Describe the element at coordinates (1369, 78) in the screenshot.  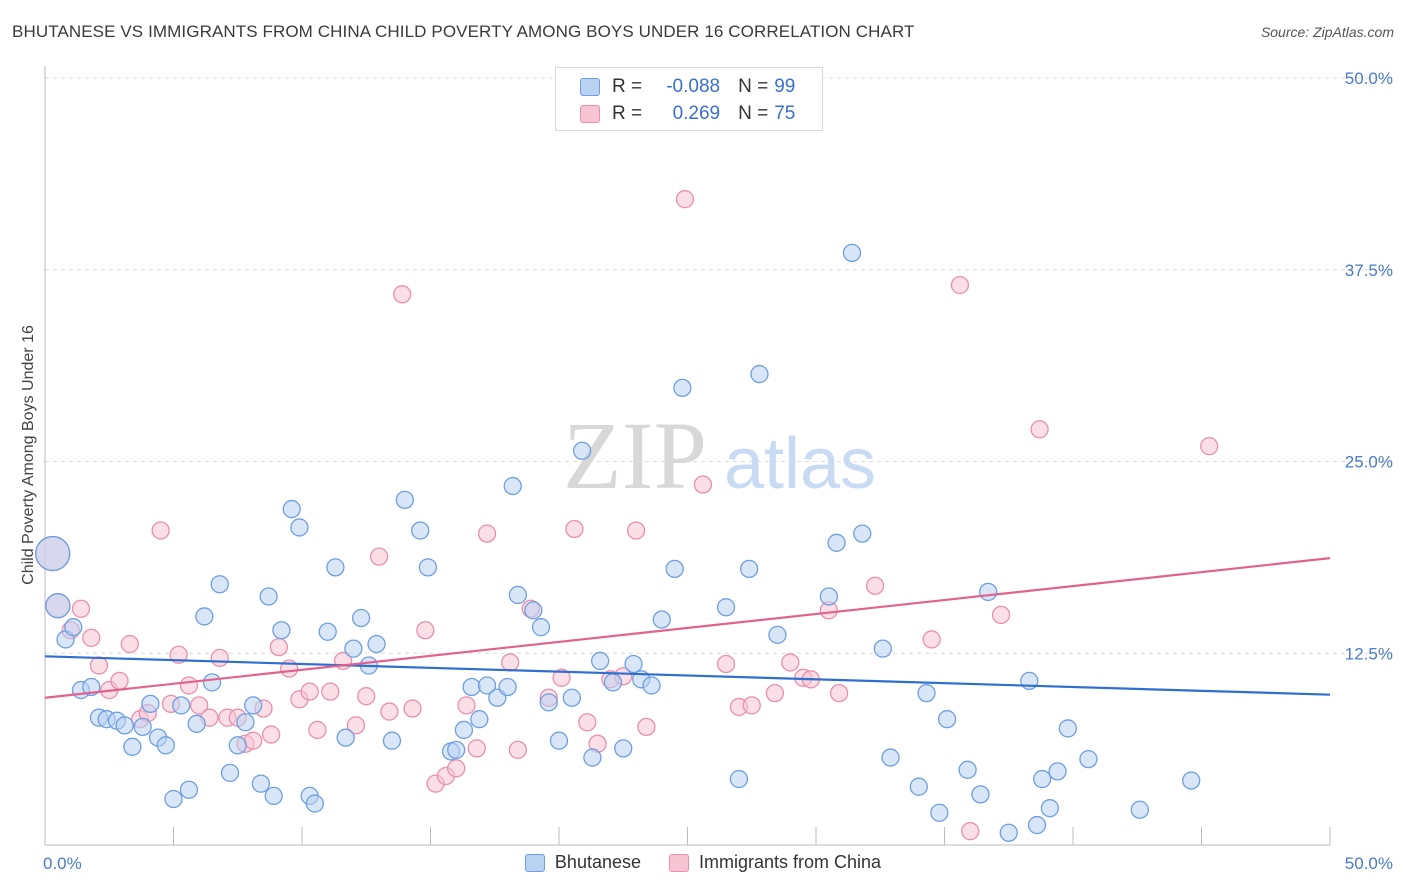
I see `y-tick-label: 50.0%` at that location.